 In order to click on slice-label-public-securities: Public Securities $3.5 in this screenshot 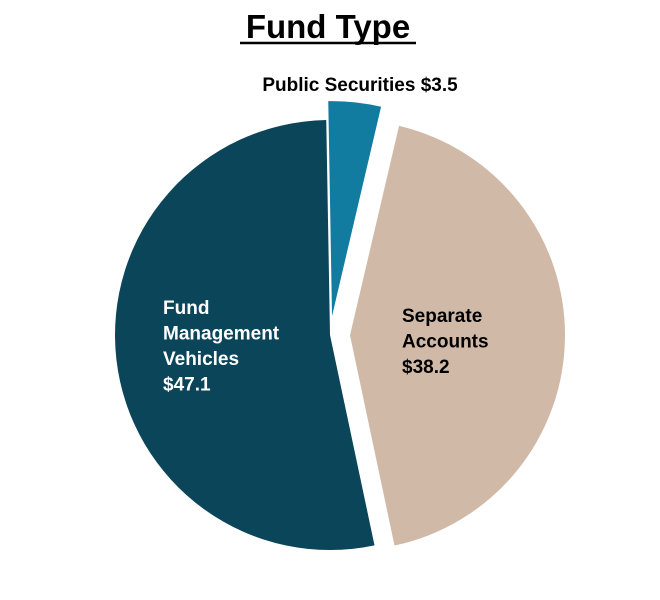, I will do `click(360, 85)`.